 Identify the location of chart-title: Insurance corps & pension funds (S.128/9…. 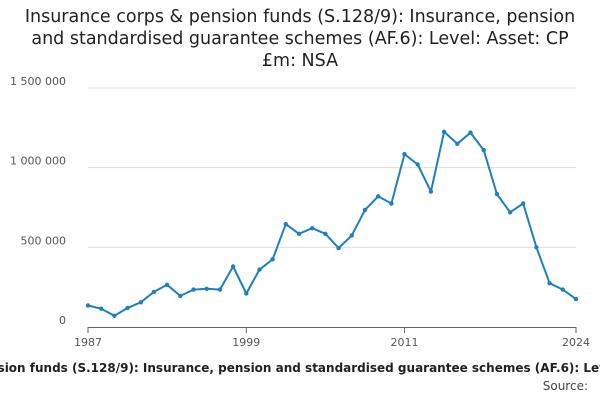
(300, 39).